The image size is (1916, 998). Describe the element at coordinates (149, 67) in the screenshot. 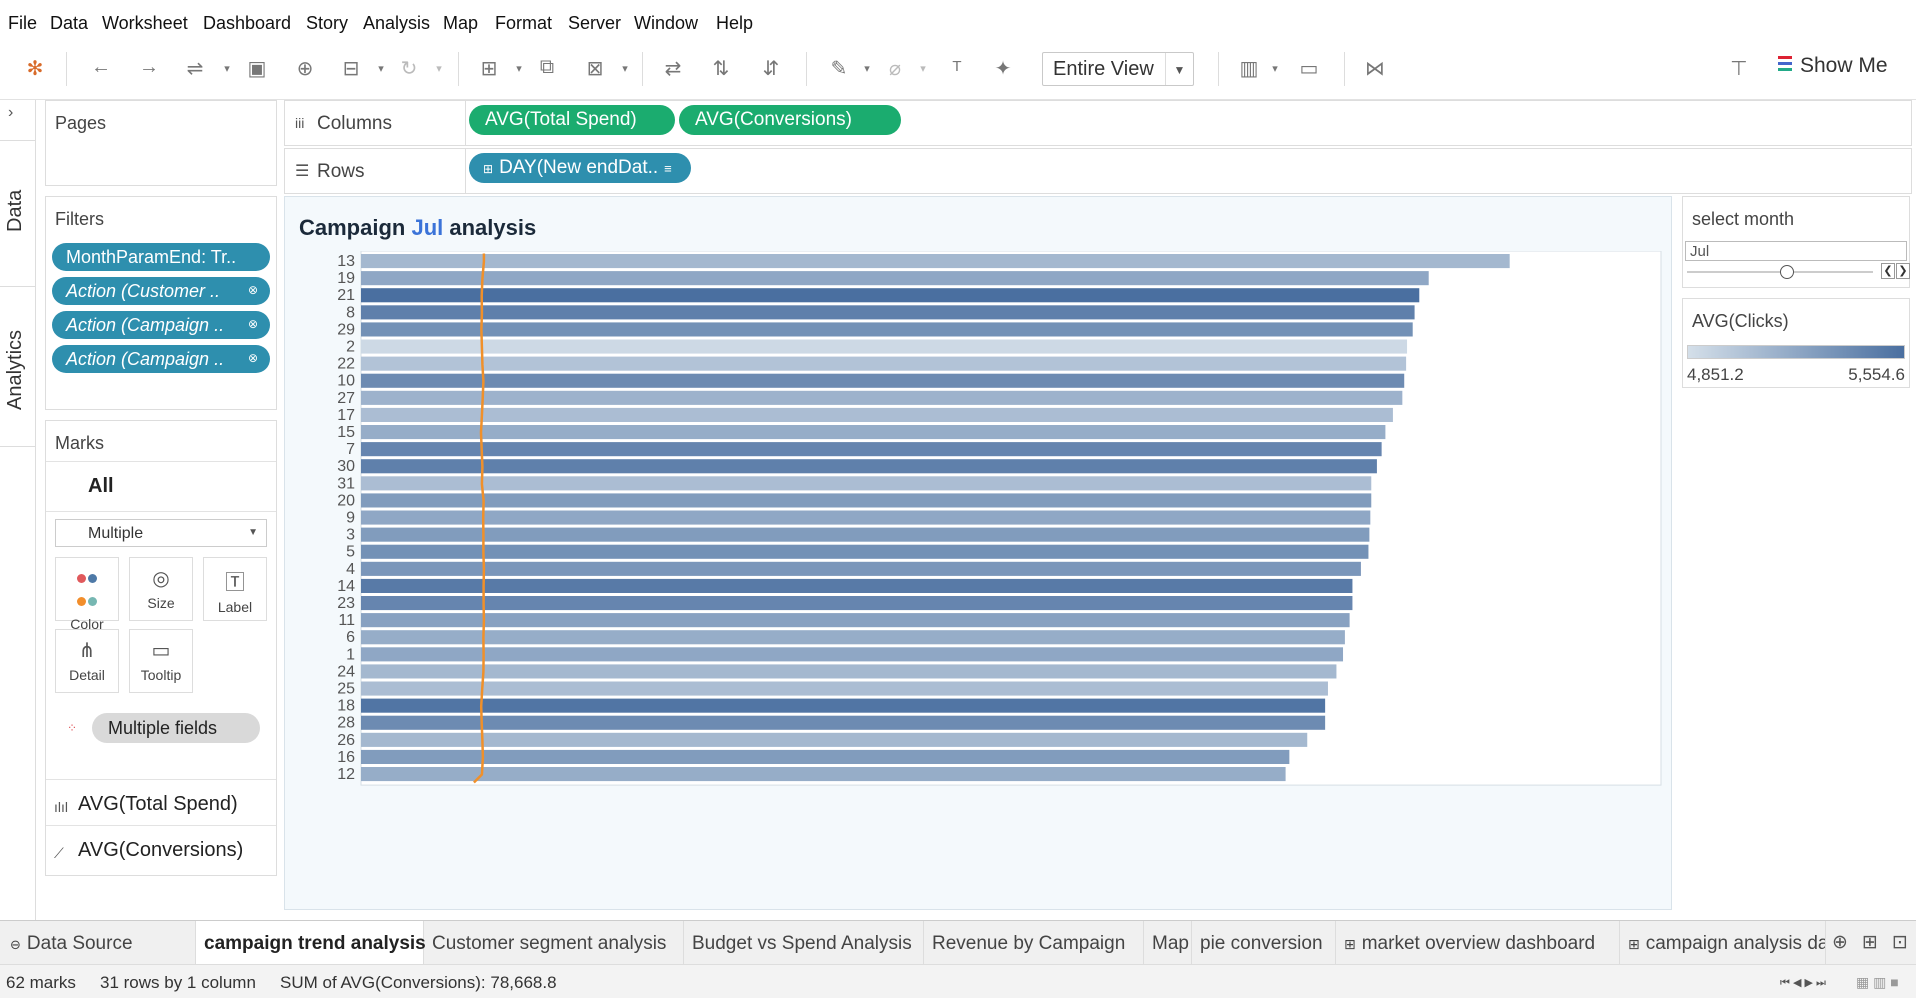

I see `redo-icon: →` at that location.